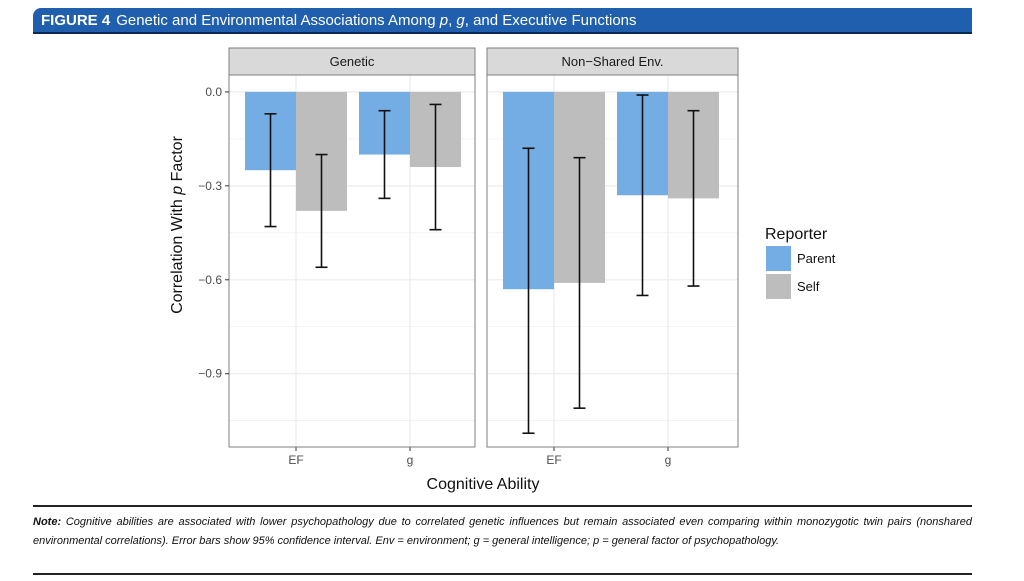 The image size is (1024, 581). Describe the element at coordinates (483, 484) in the screenshot. I see `x-axis-title: Cognitive Ability` at that location.